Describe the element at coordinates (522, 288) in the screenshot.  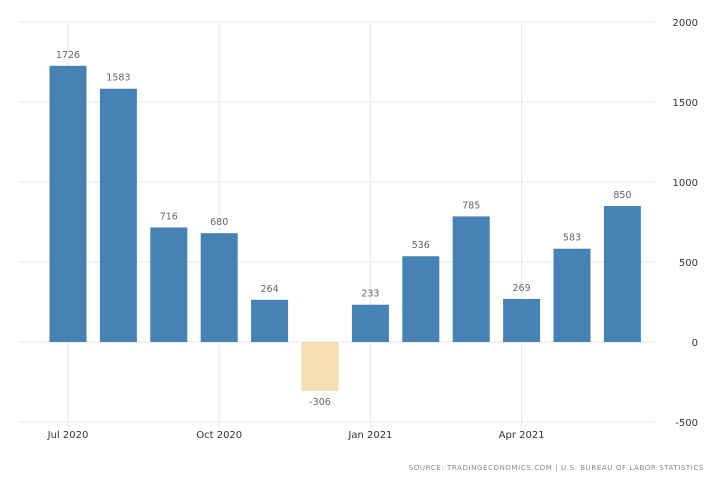
I see `data-label: 269` at that location.